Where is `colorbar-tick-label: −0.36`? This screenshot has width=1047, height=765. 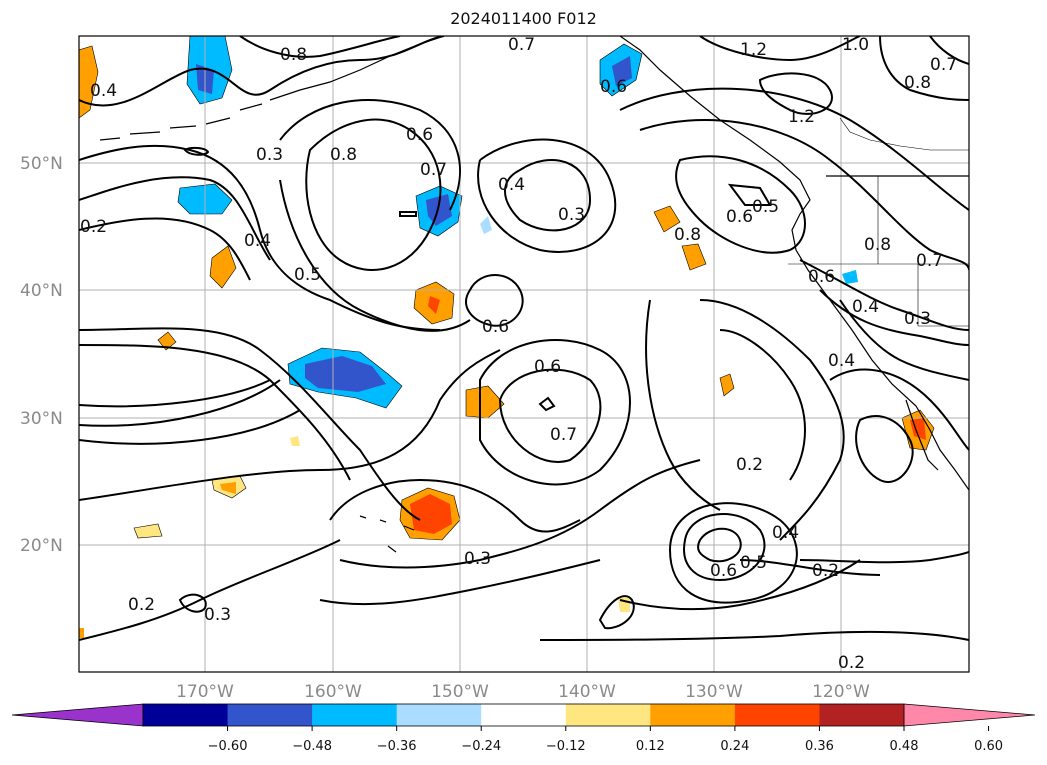 colorbar-tick-label: −0.36 is located at coordinates (397, 746).